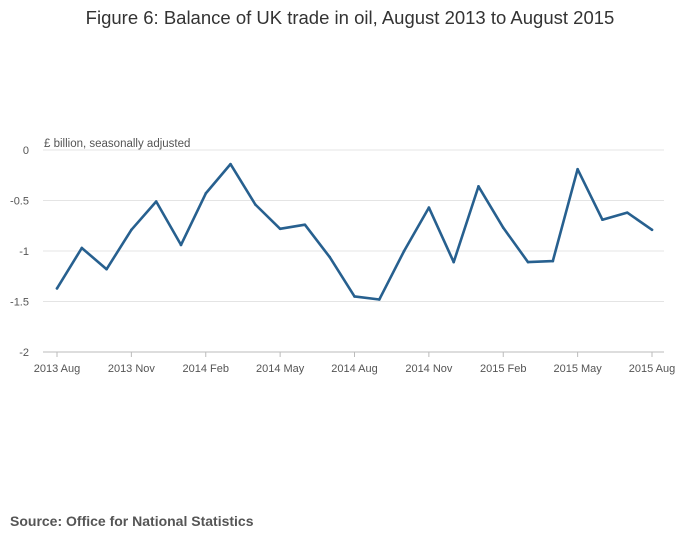 This screenshot has width=700, height=549. I want to click on y-tick-label: -1, so click(24, 252).